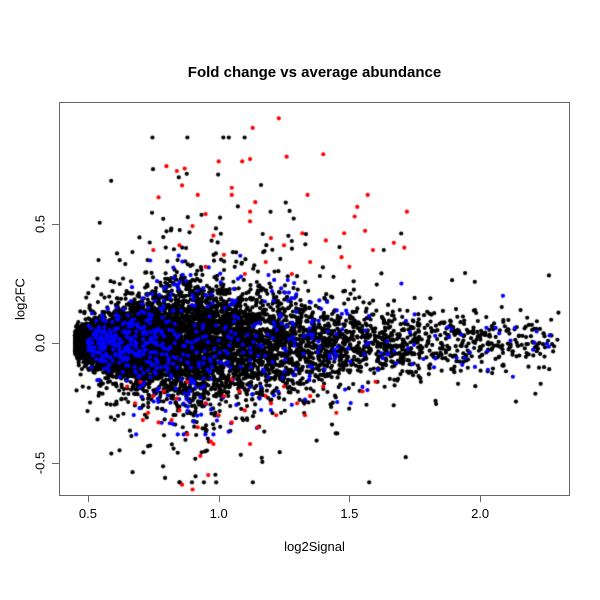 The image size is (600, 600). Describe the element at coordinates (314, 546) in the screenshot. I see `x-axis-label: log2Signal` at that location.